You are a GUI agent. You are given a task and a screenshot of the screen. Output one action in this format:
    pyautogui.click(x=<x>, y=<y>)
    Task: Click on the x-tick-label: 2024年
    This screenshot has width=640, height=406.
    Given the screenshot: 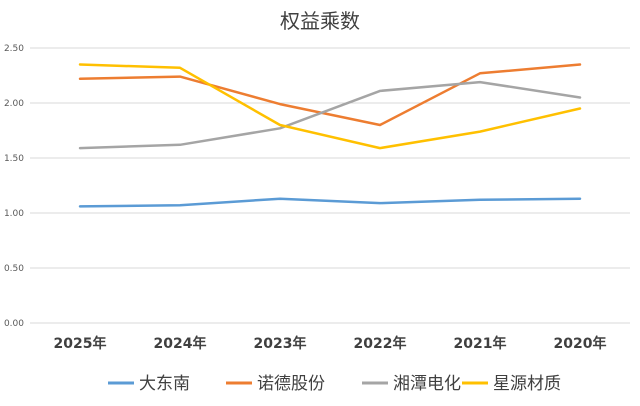 What is the action you would take?
    pyautogui.click(x=180, y=343)
    